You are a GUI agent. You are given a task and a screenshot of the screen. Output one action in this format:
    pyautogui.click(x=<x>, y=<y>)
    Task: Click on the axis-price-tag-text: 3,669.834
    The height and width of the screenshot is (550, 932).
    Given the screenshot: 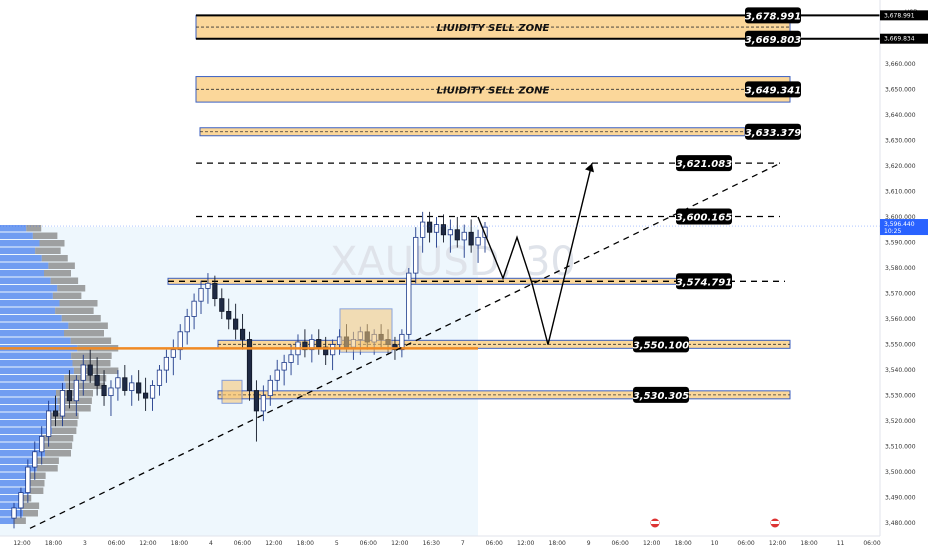 What is the action you would take?
    pyautogui.click(x=899, y=39)
    